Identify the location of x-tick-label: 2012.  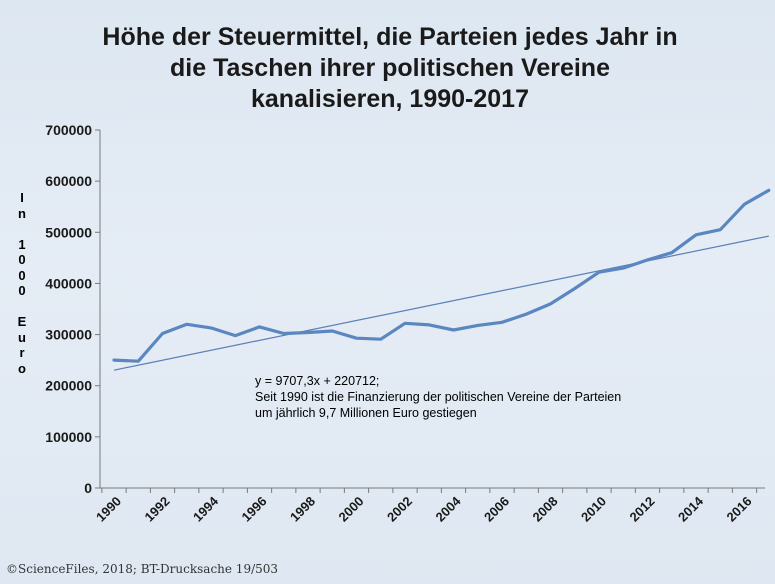
(642, 509).